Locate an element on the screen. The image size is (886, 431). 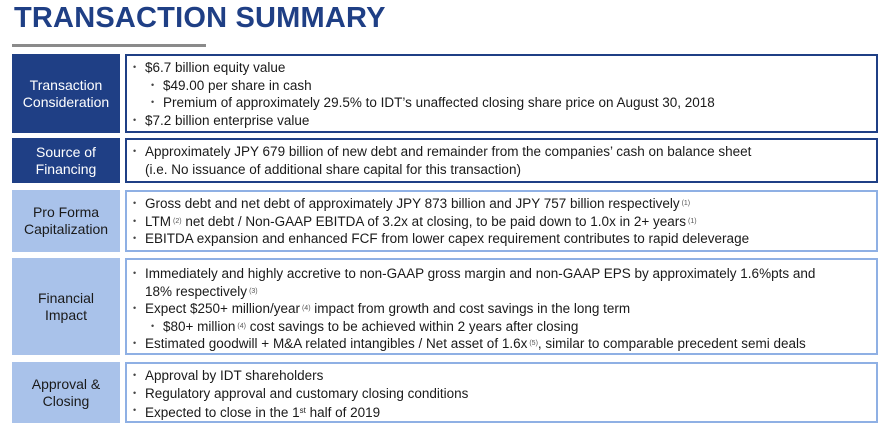
row-label: Approval & Closing is located at coordinates (66, 392).